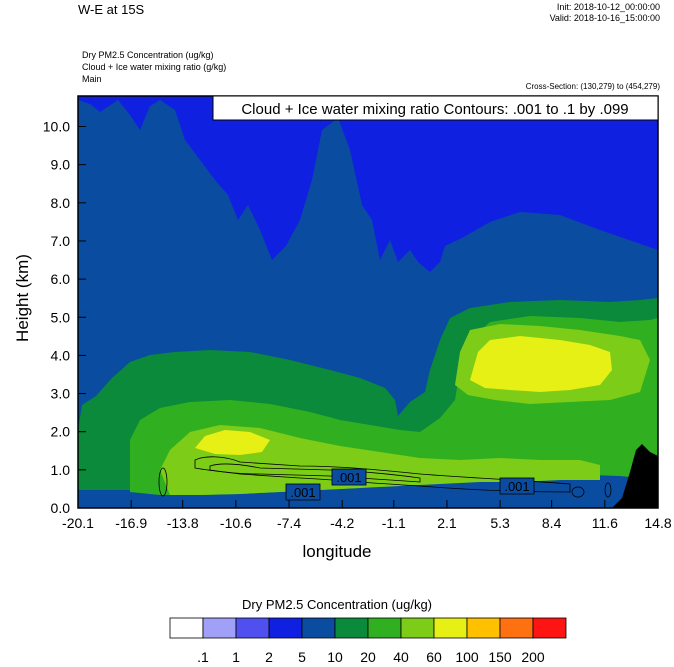 This screenshot has width=674, height=667. What do you see at coordinates (61, 317) in the screenshot?
I see `y-tick-label: 5.0` at bounding box center [61, 317].